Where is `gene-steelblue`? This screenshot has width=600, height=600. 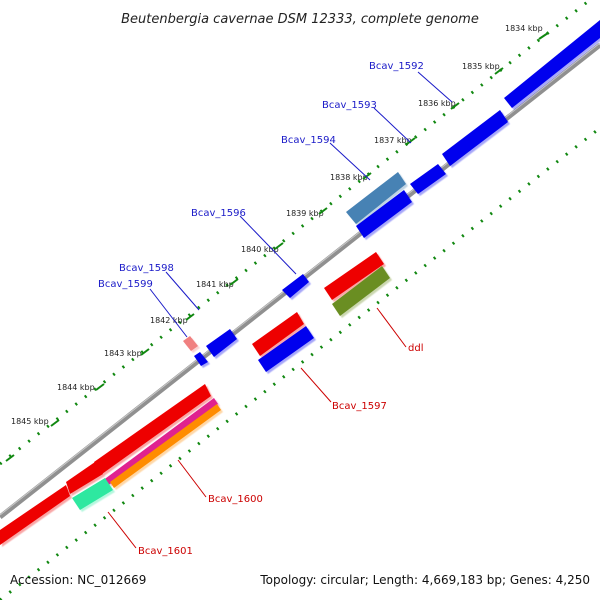 gene-steelblue is located at coordinates (376, 198).